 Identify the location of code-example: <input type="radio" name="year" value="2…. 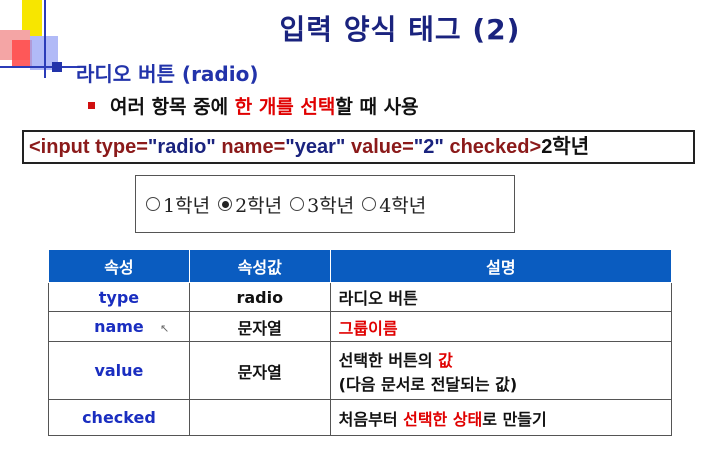
(358, 147).